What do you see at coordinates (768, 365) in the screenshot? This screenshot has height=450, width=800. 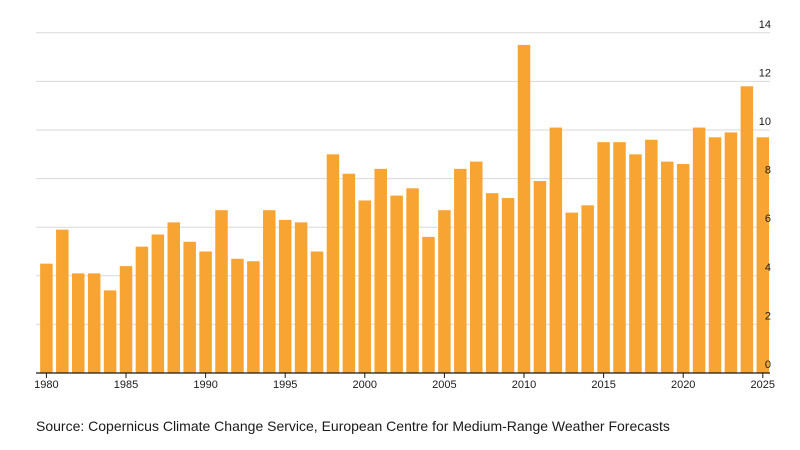 I see `y-tick-label: 0` at bounding box center [768, 365].